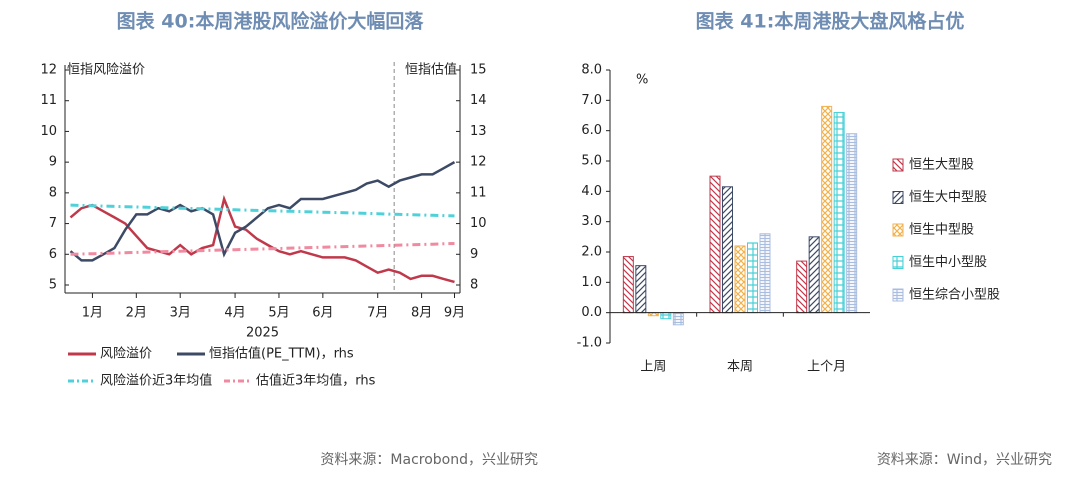 The height and width of the screenshot is (480, 1080). I want to click on y2-tick-label: 8, so click(474, 285).